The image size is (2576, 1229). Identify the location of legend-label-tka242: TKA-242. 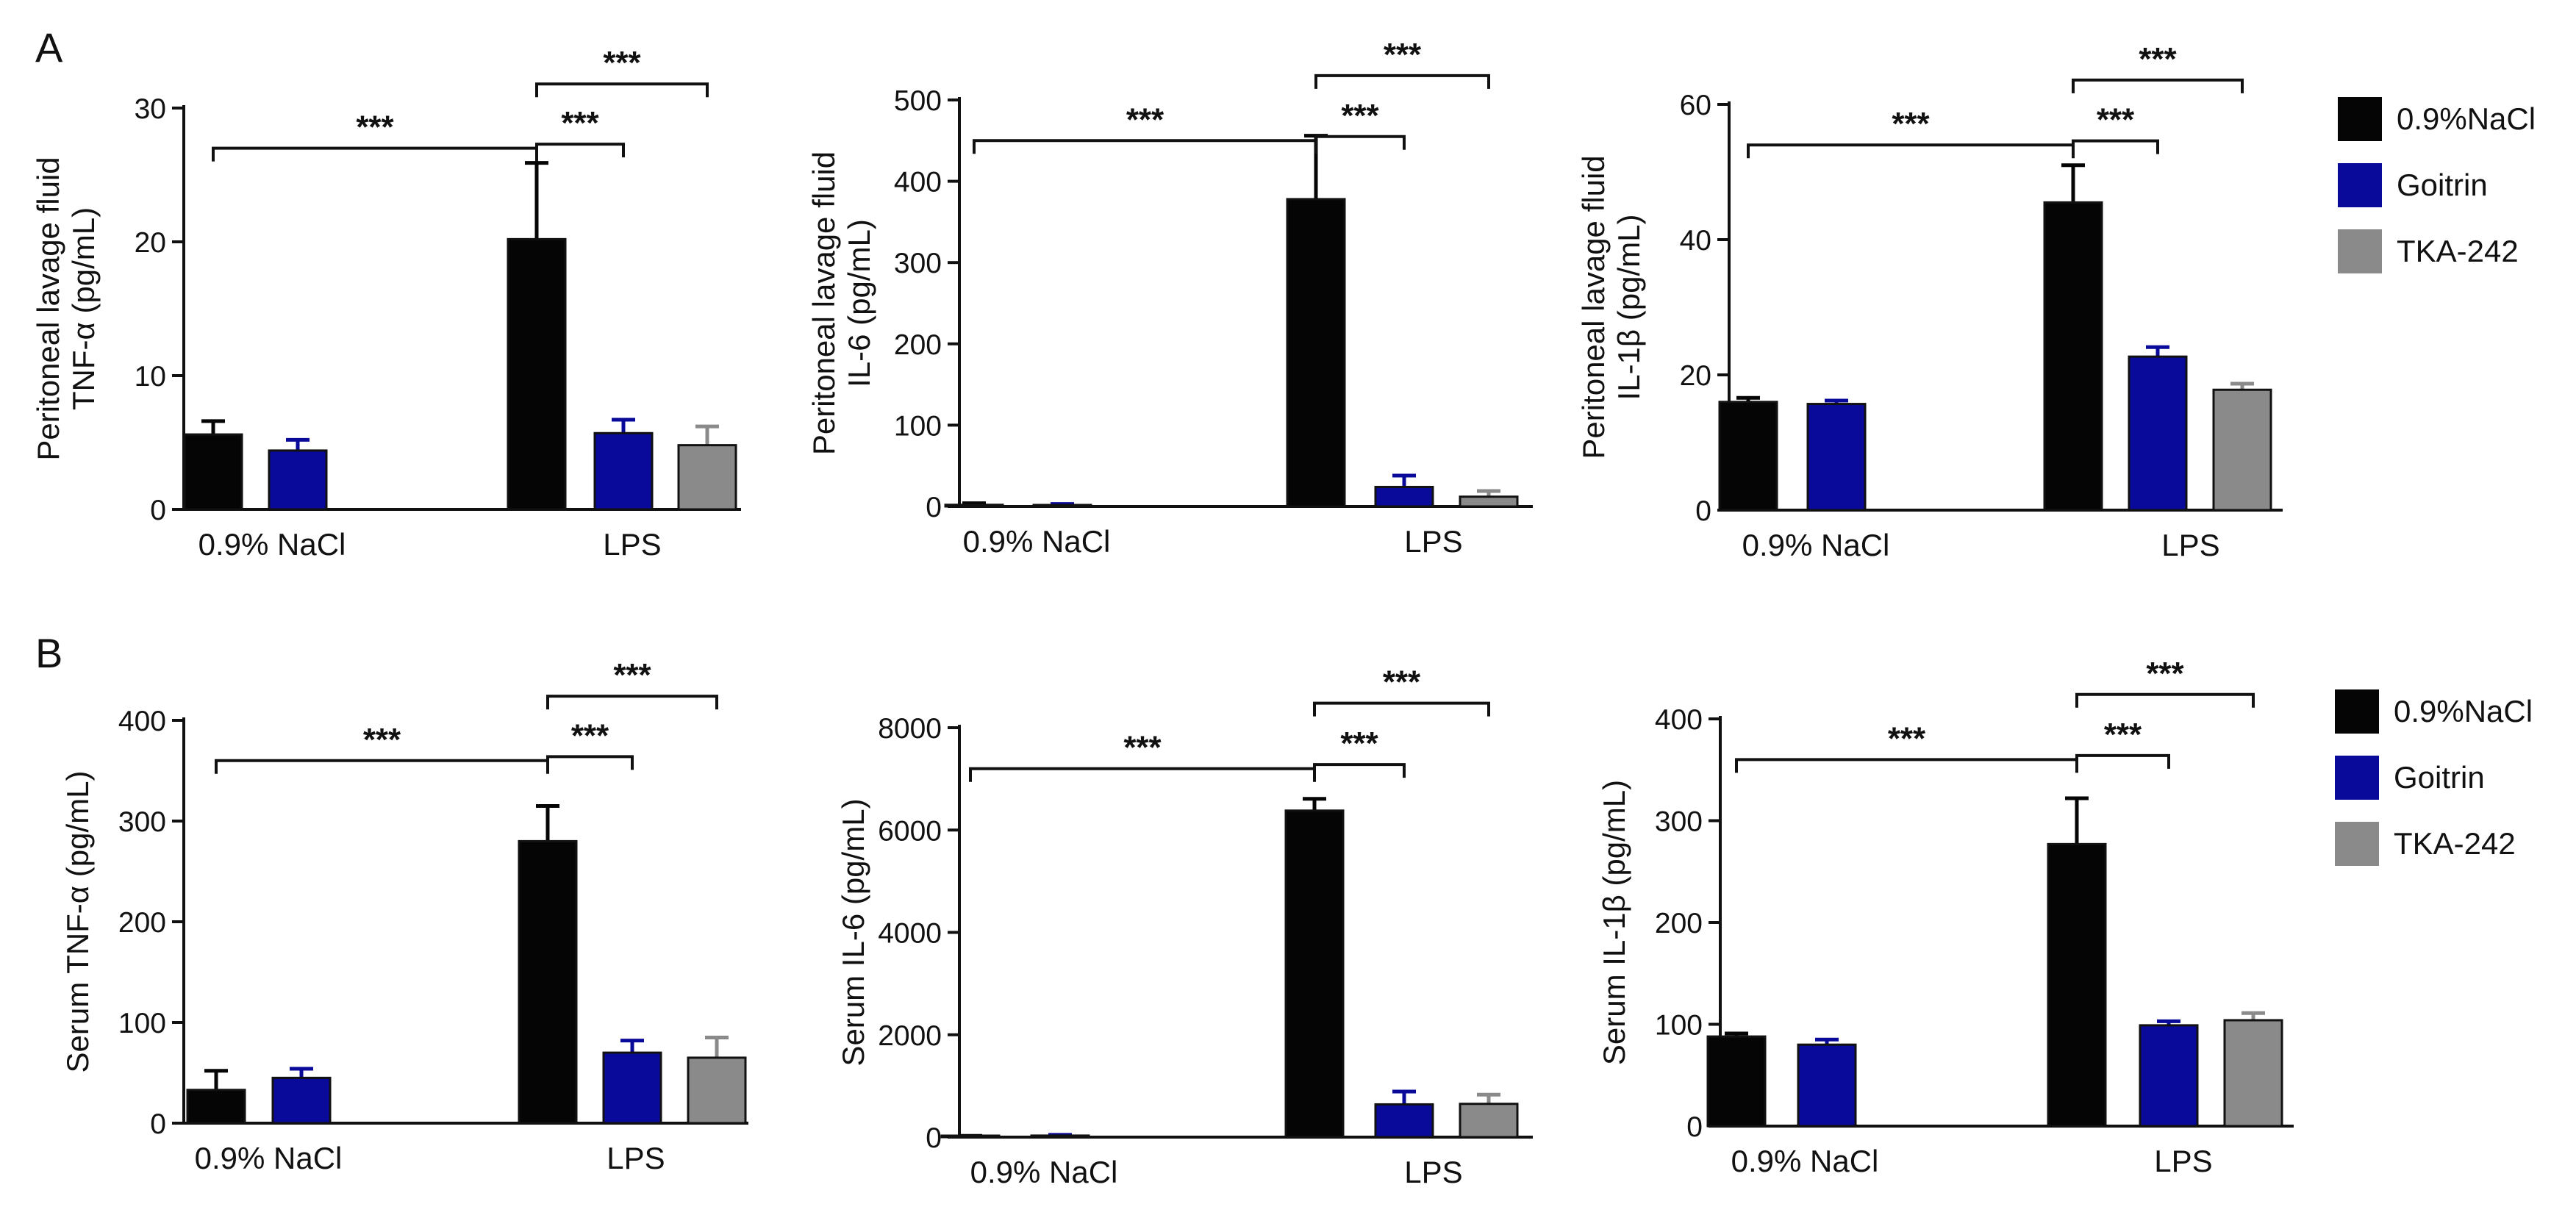
(2458, 251).